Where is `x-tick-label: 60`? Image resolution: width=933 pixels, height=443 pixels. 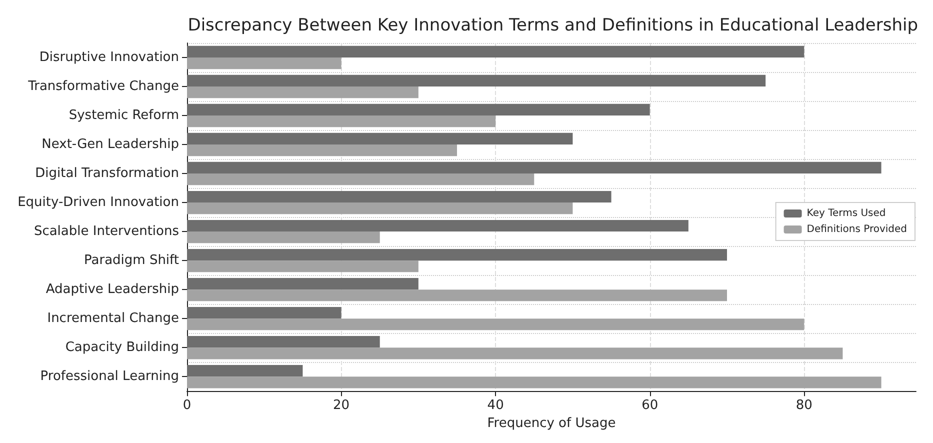 x-tick-label: 60 is located at coordinates (650, 406).